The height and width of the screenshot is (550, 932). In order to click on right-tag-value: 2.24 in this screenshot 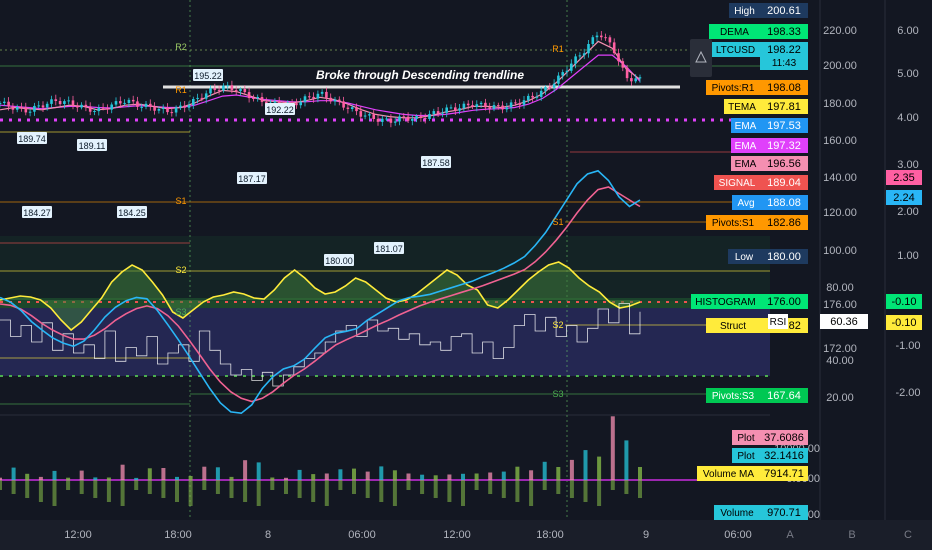, I will do `click(903, 198)`.